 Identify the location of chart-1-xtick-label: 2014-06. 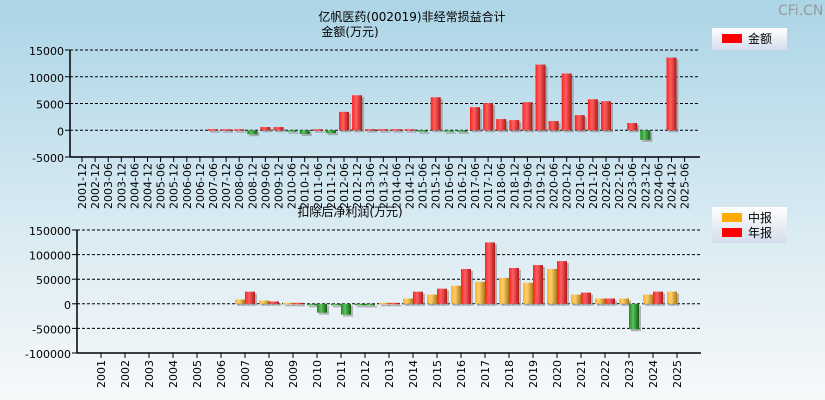
(396, 186).